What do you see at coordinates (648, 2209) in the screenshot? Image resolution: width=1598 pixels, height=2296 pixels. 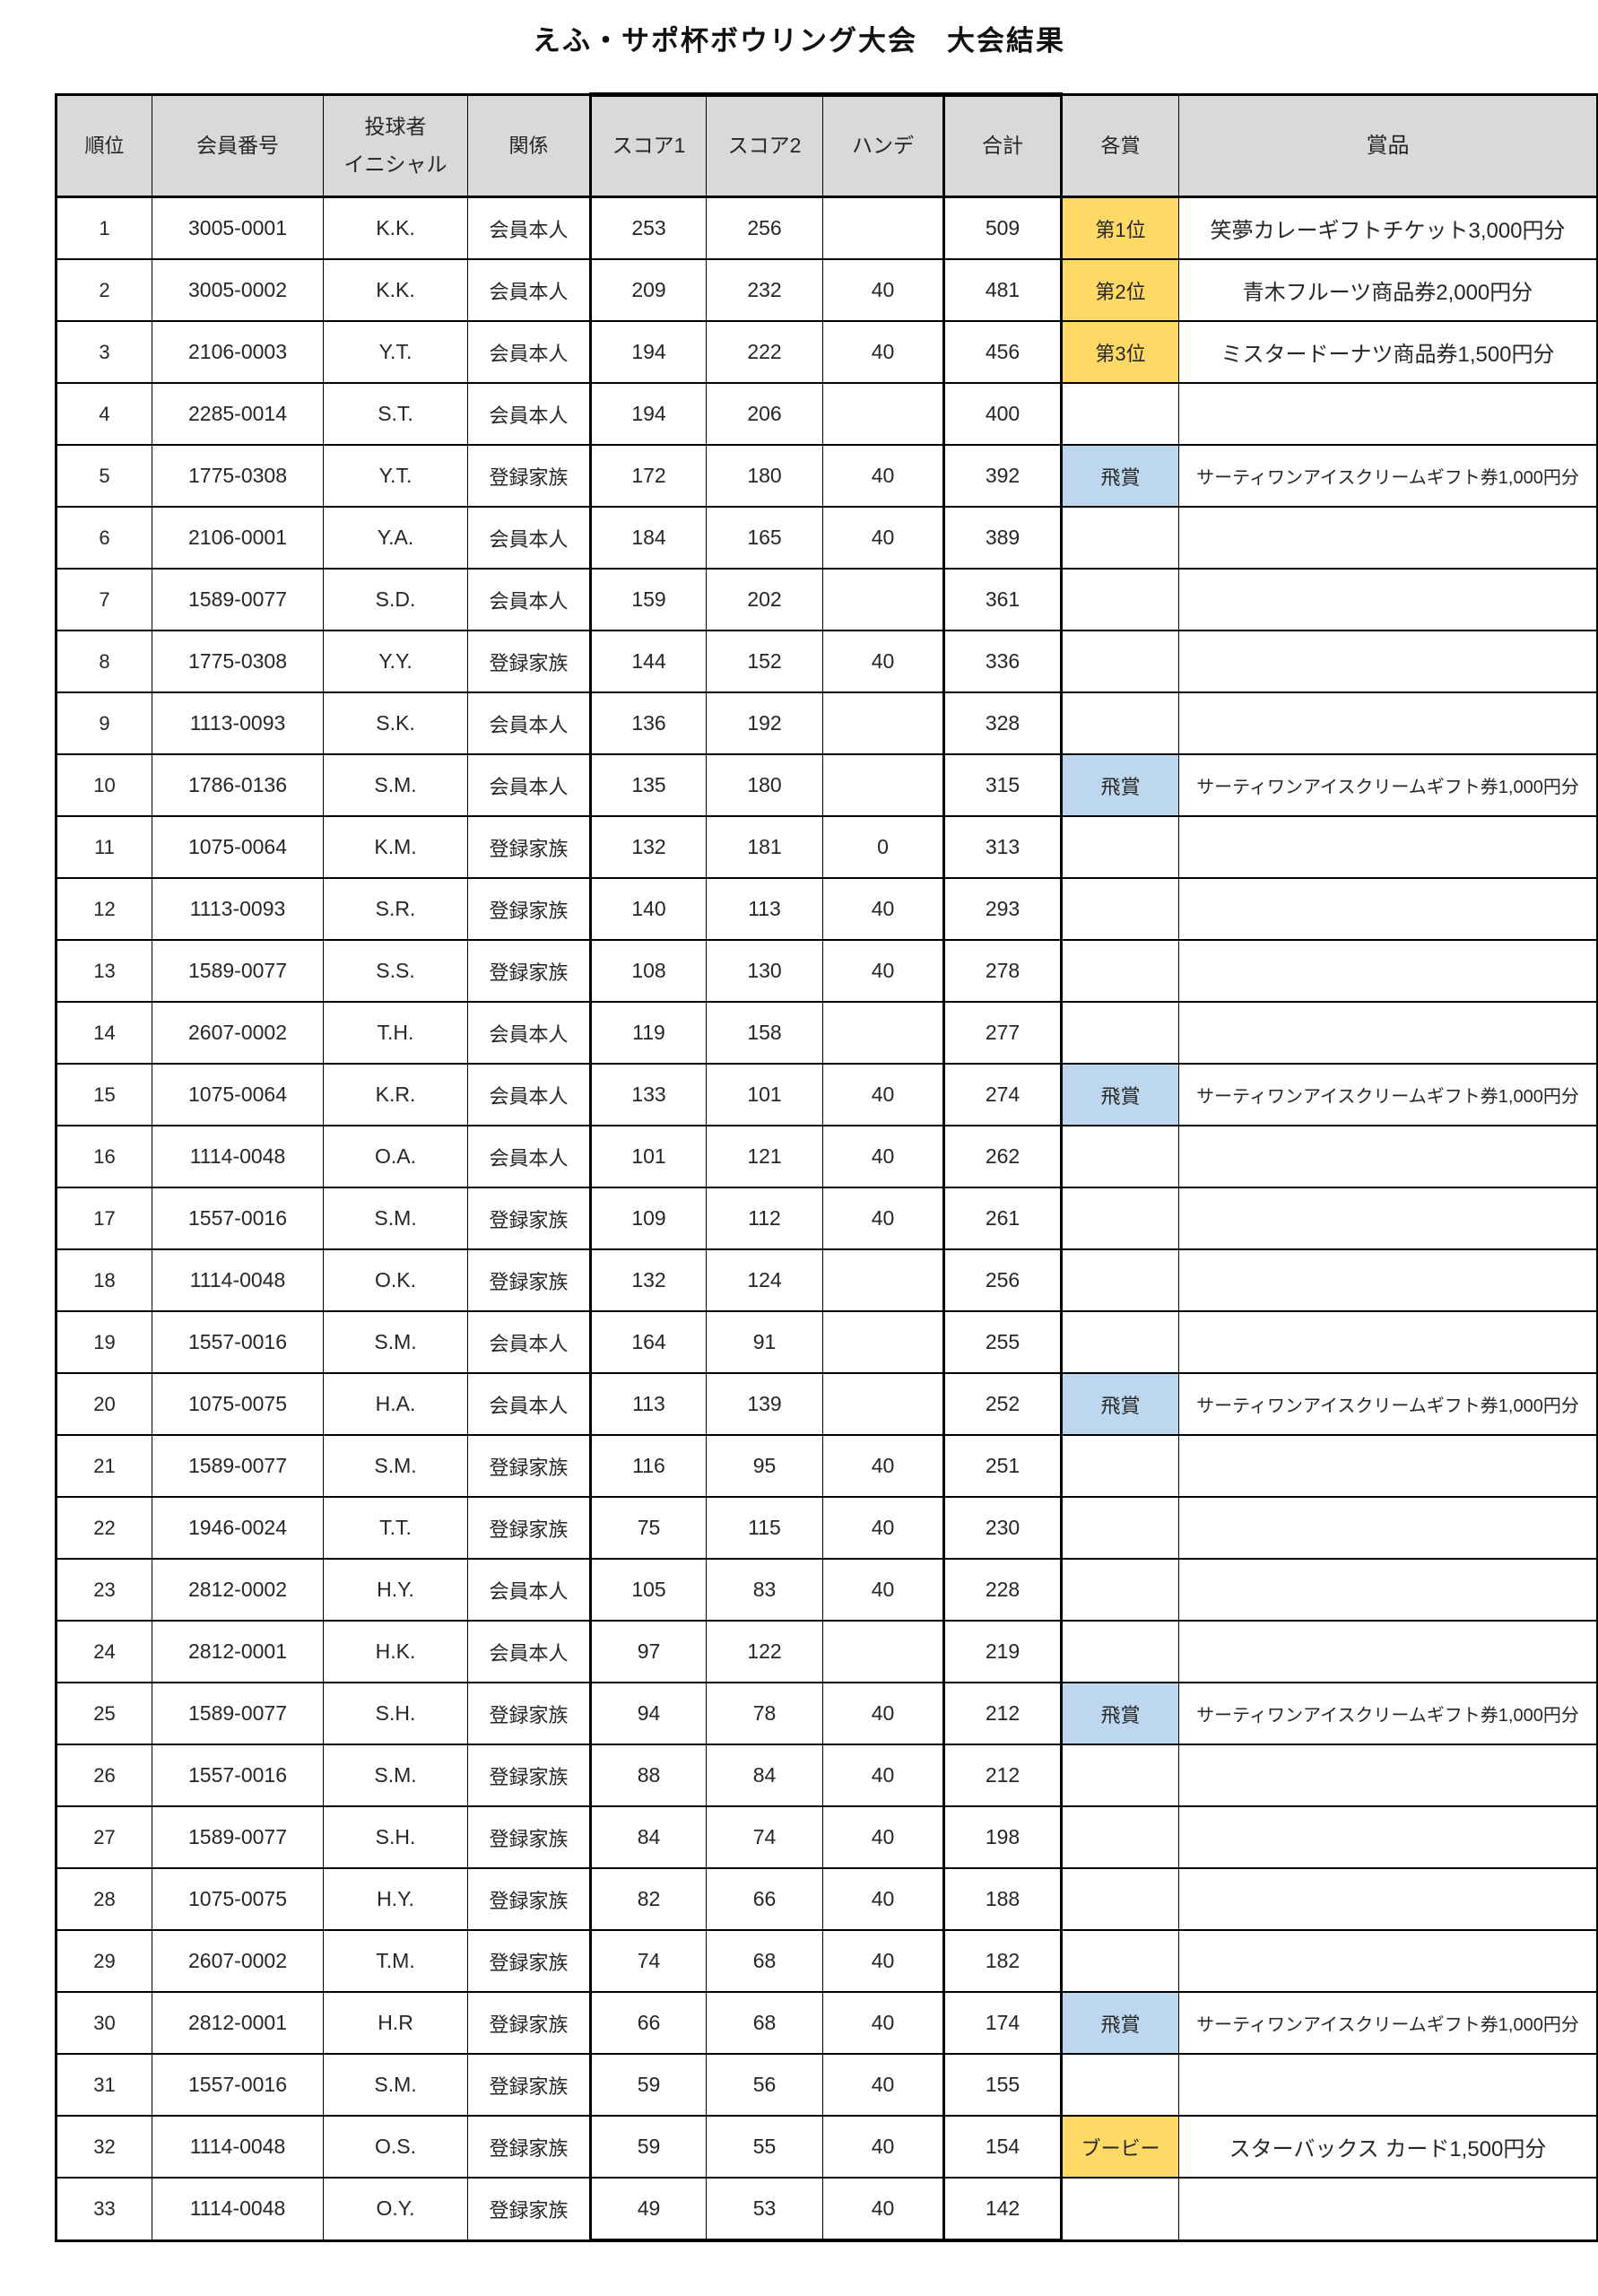 I see `cell-score1: 49` at bounding box center [648, 2209].